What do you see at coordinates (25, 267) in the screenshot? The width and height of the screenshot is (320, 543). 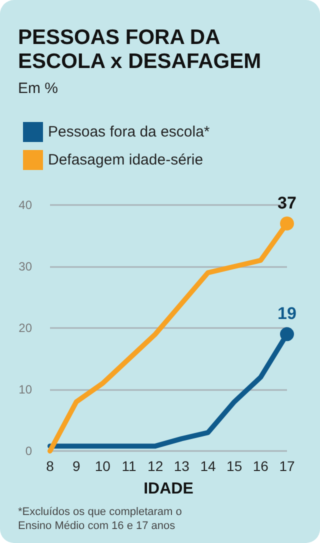 I see `y-tick-label: 30` at bounding box center [25, 267].